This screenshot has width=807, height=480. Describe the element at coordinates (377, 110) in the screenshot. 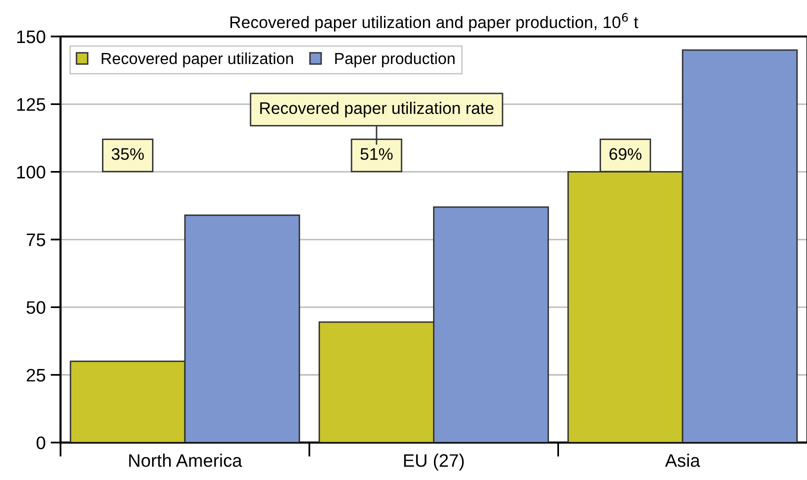

I see `annotation: Recovered paper utilization rate` at that location.